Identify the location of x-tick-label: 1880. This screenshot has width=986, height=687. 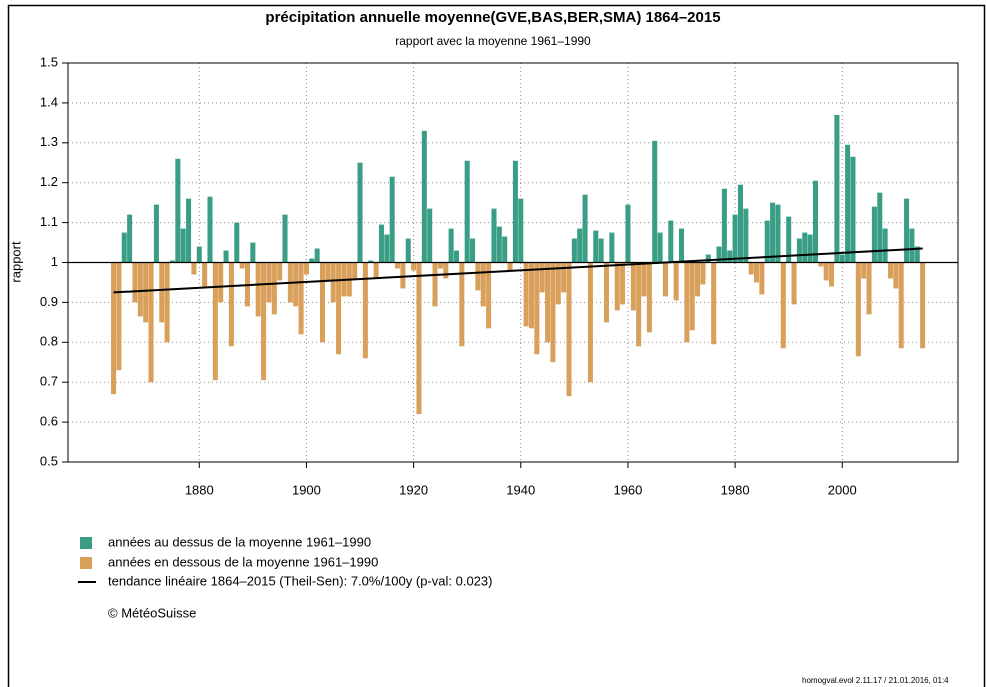
(199, 489).